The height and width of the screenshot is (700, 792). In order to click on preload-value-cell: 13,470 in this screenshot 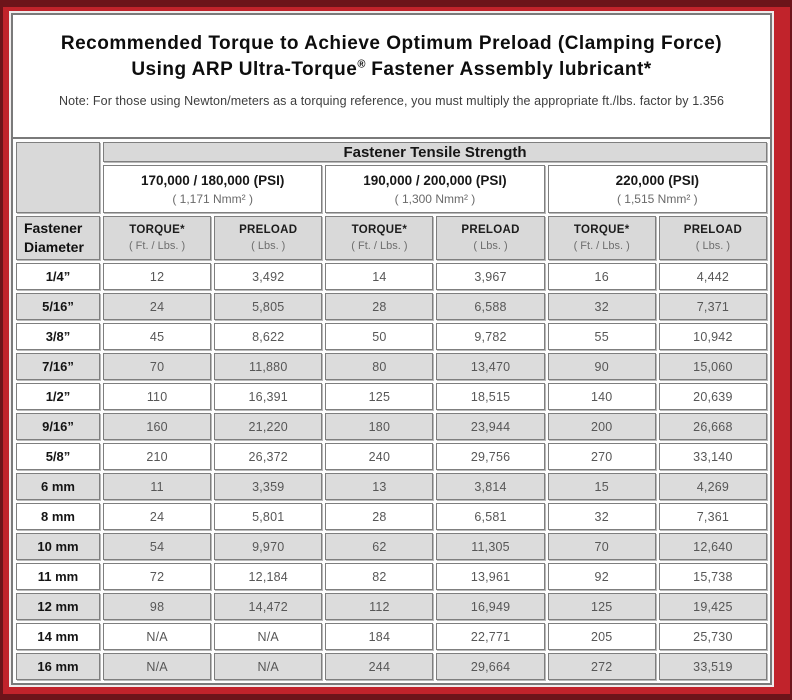, I will do `click(490, 366)`.